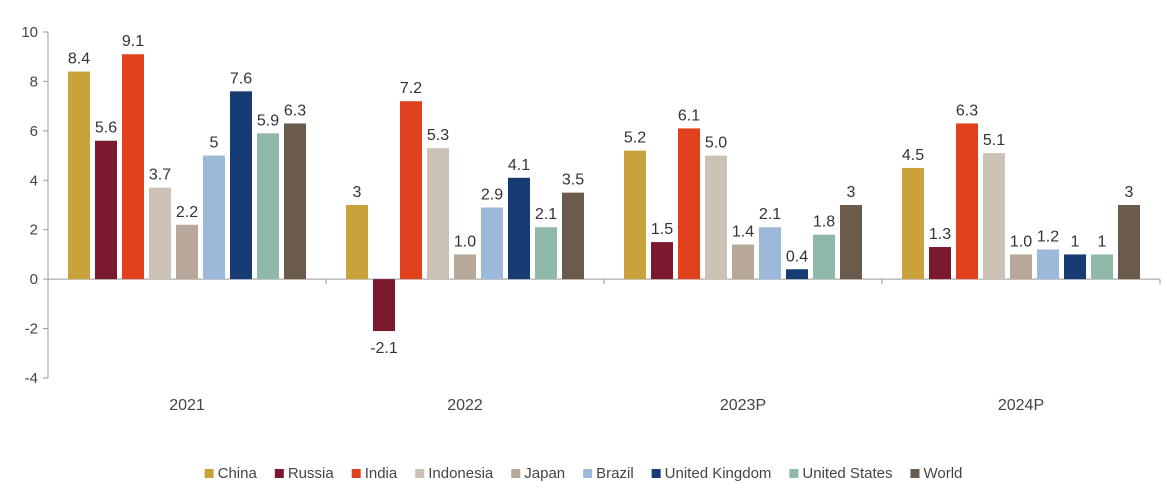  I want to click on legend-label: World, so click(942, 473).